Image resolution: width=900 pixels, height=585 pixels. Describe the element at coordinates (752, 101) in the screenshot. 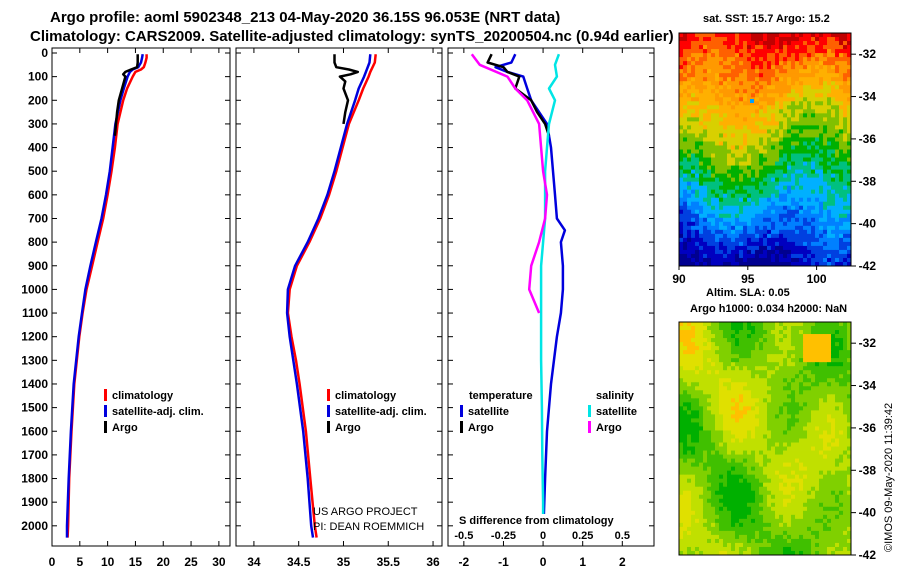

I see `argo-position-marker` at that location.